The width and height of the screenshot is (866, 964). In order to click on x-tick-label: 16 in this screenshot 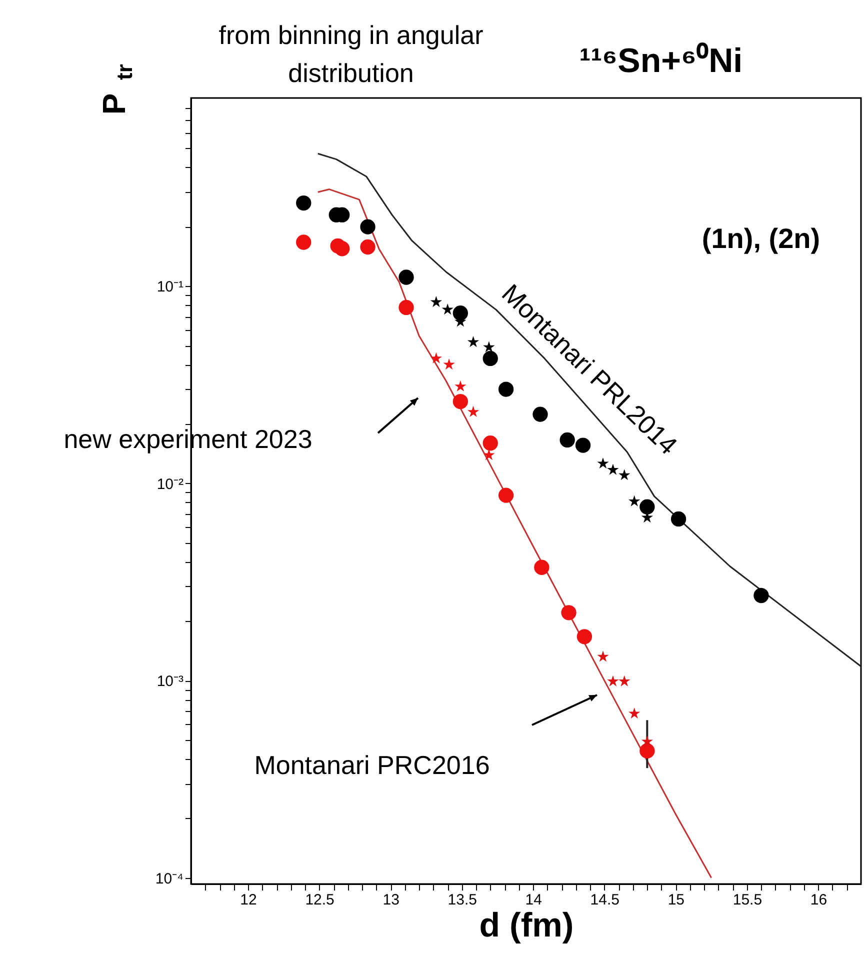, I will do `click(819, 900)`.